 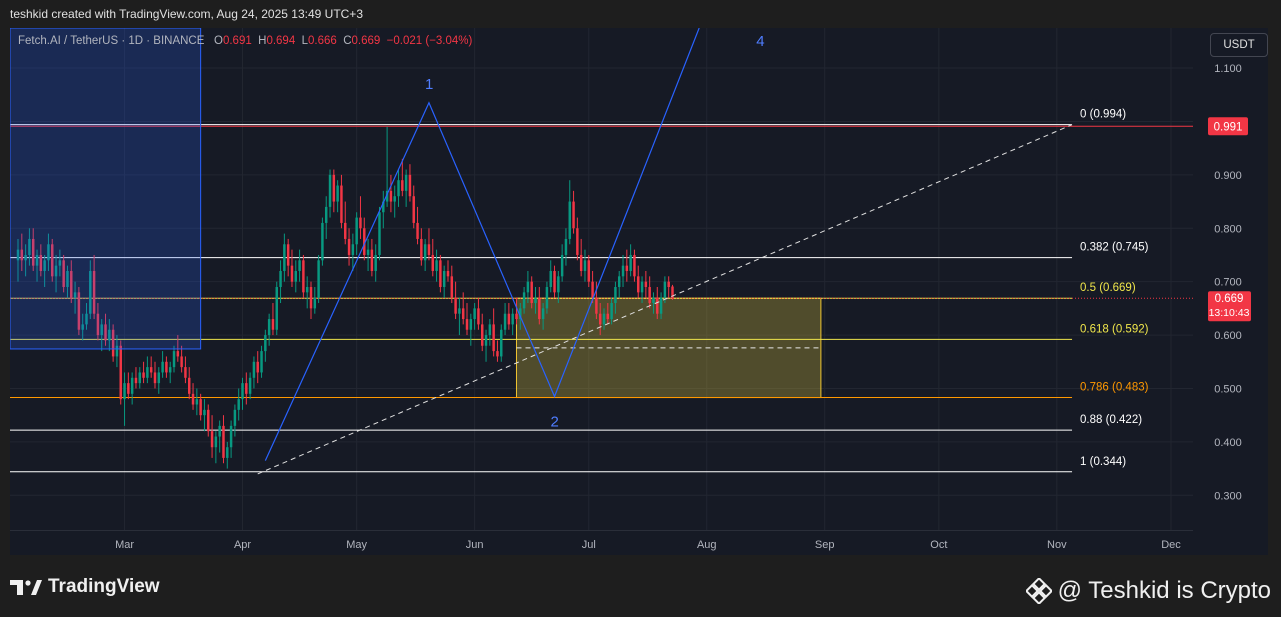 I want to click on change-value: −0.021 (−3.04%), so click(x=429, y=41).